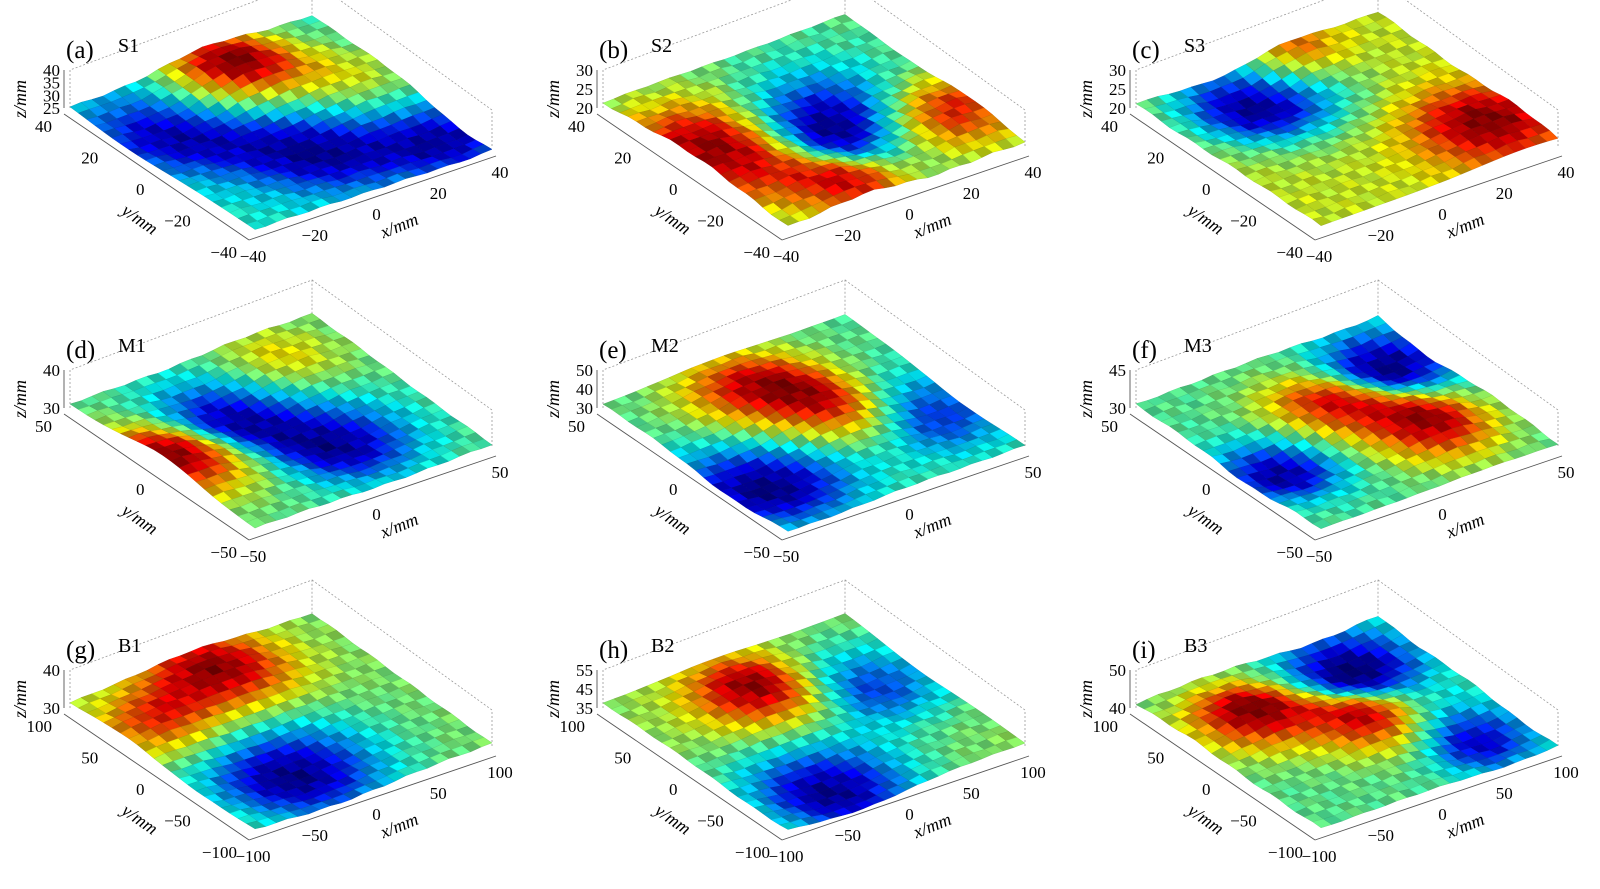  What do you see at coordinates (1155, 158) in the screenshot?
I see `y-tick-label: 20` at bounding box center [1155, 158].